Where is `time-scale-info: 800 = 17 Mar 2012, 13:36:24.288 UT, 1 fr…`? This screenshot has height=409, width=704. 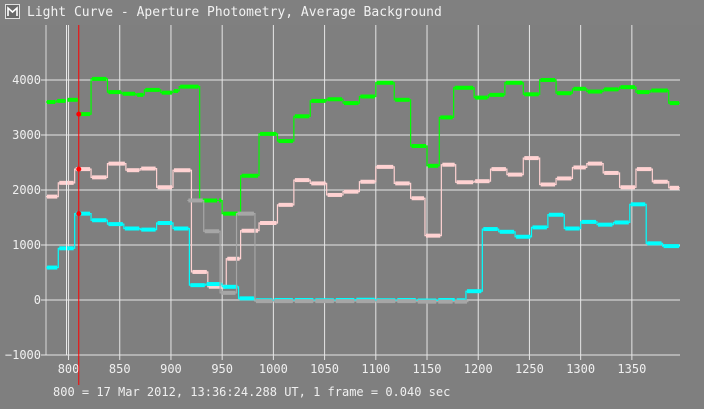 time-scale-info: 800 = 17 Mar 2012, 13:36:24.288 UT, 1 fr… is located at coordinates (252, 392).